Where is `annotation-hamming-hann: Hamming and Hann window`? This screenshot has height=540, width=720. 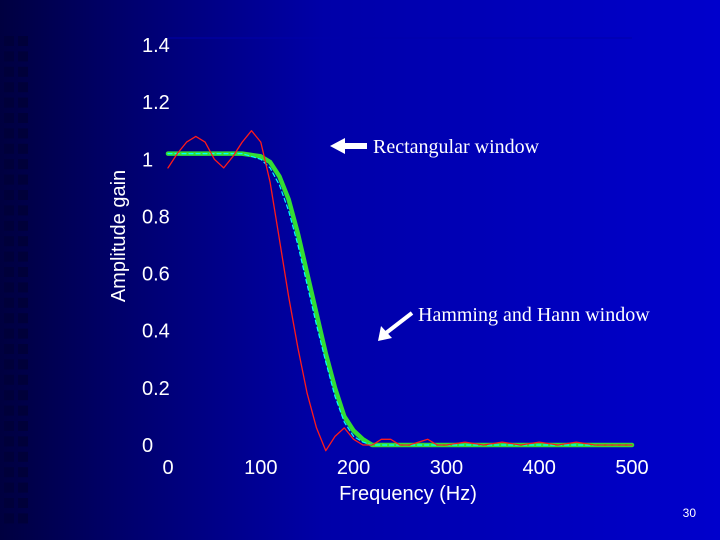 annotation-hamming-hann: Hamming and Hann window is located at coordinates (514, 322).